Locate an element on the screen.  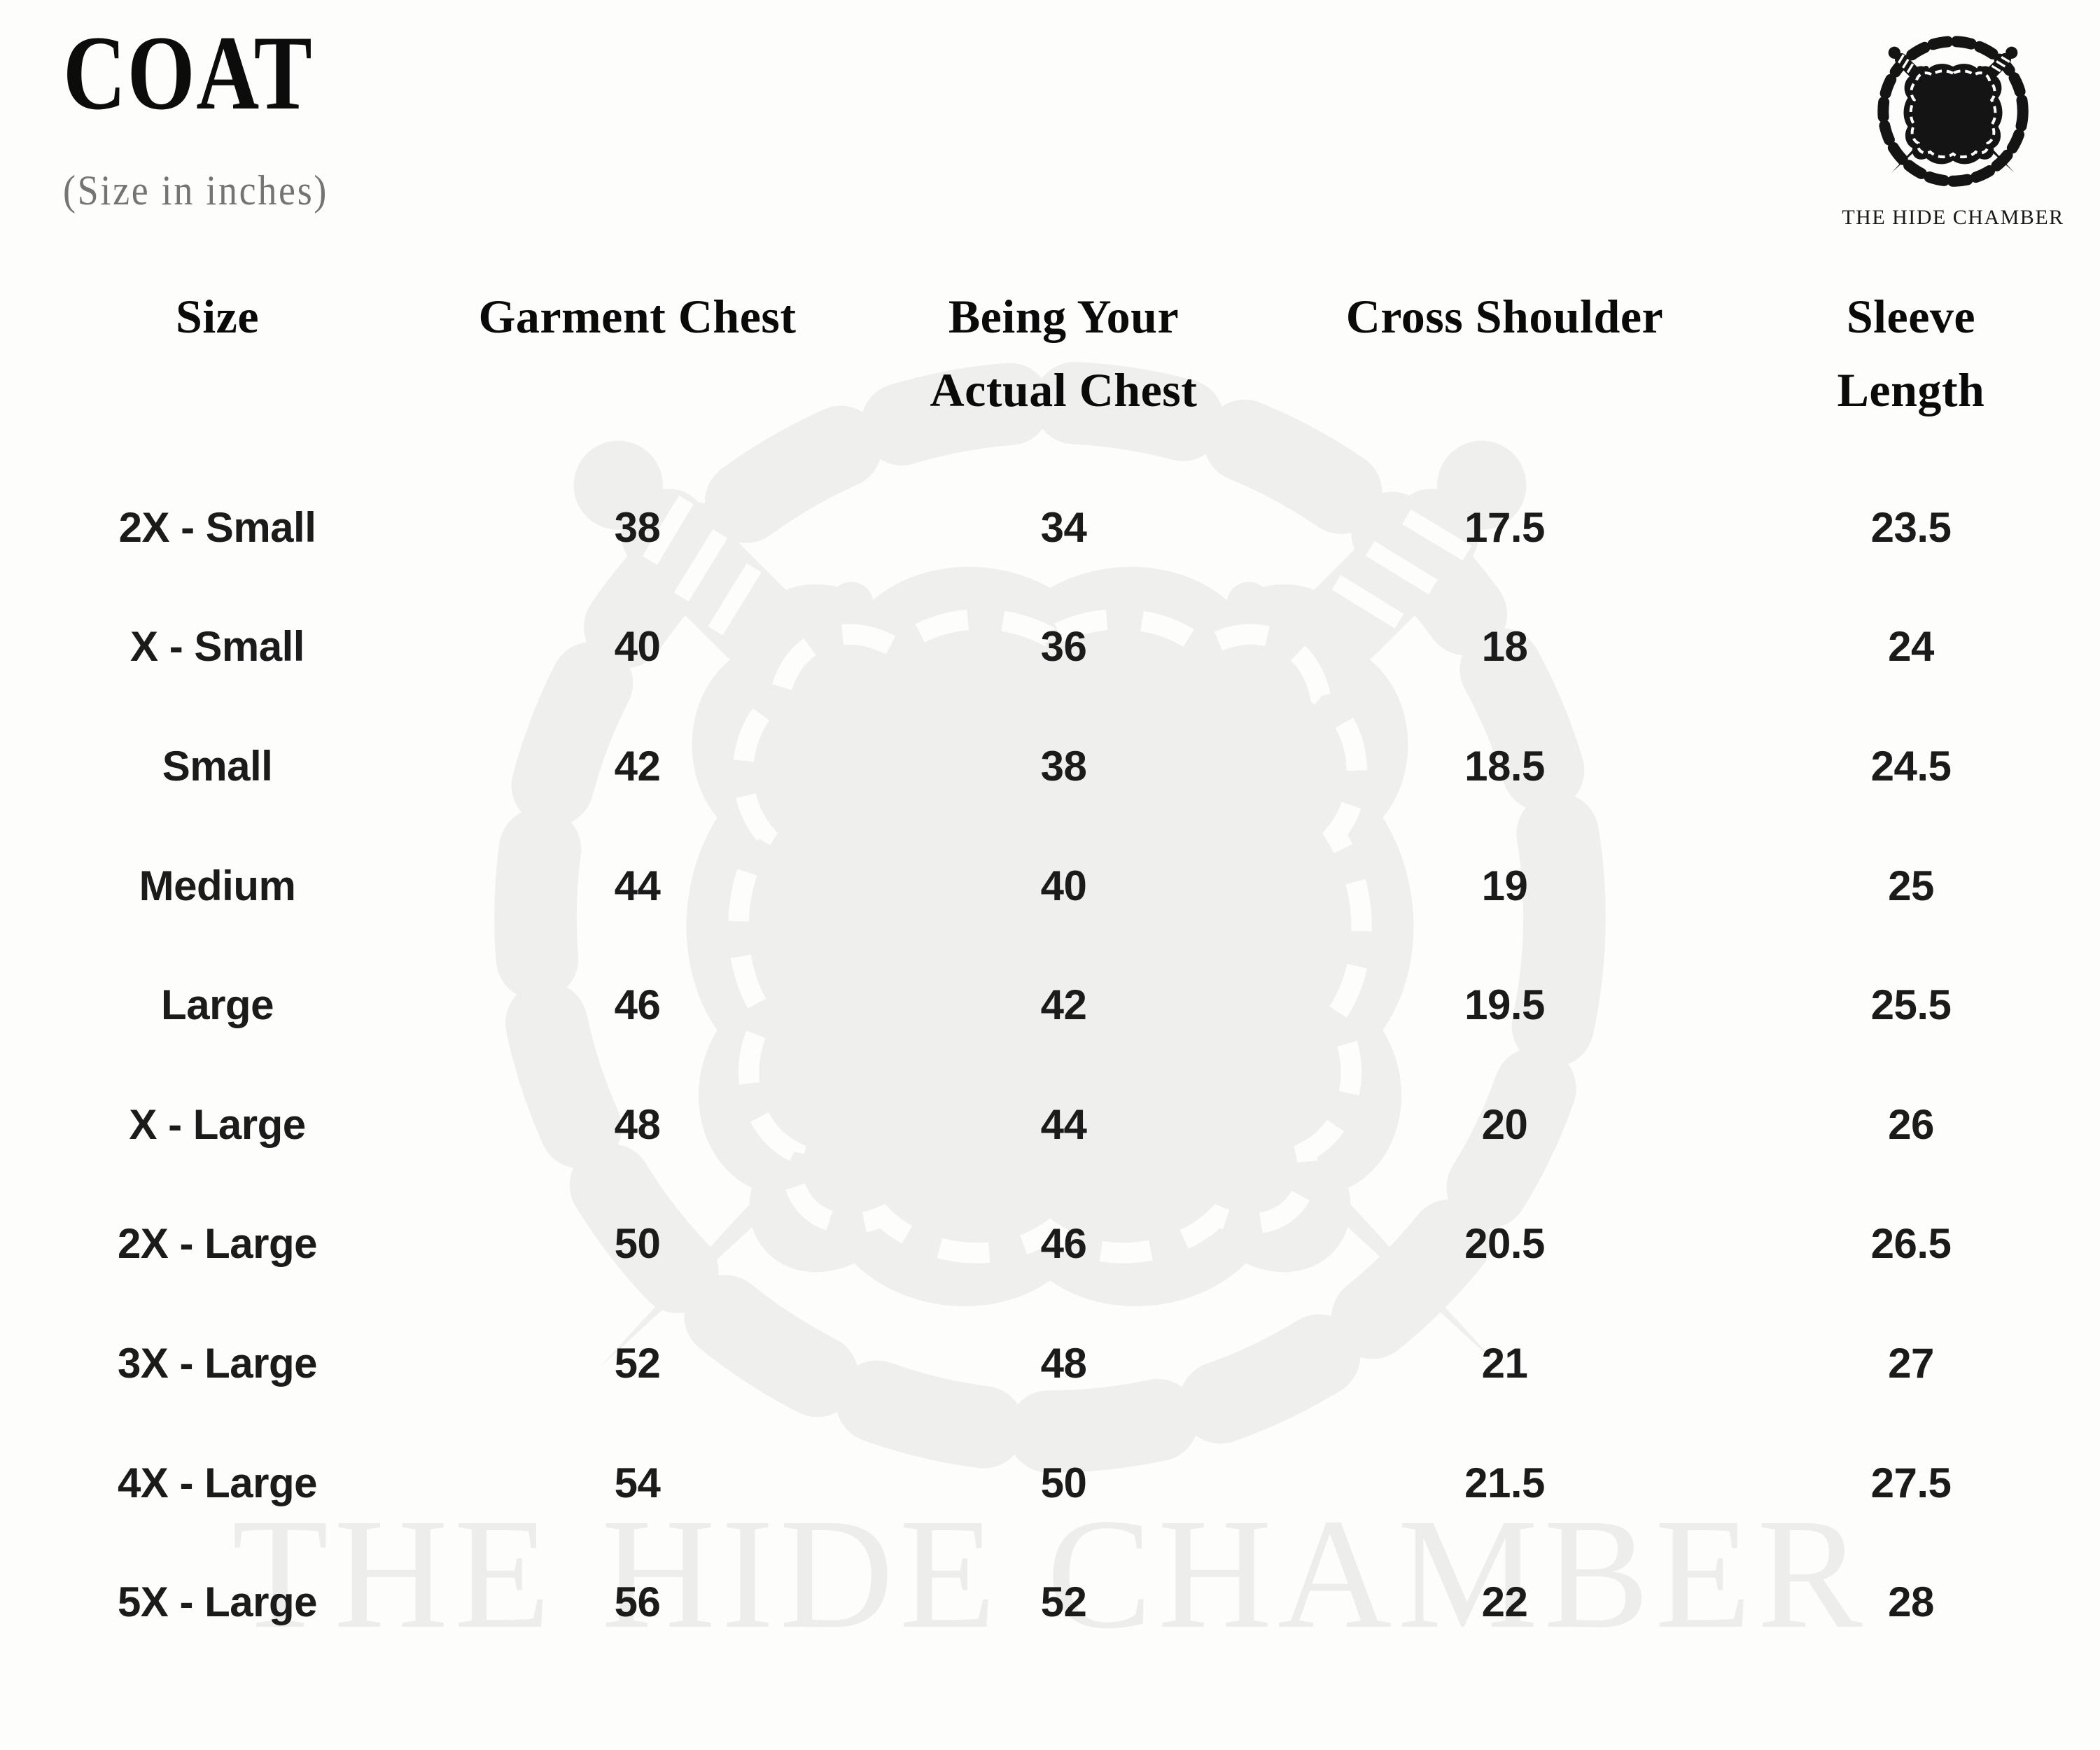
cell-actual_chest: 36 is located at coordinates (1063, 647).